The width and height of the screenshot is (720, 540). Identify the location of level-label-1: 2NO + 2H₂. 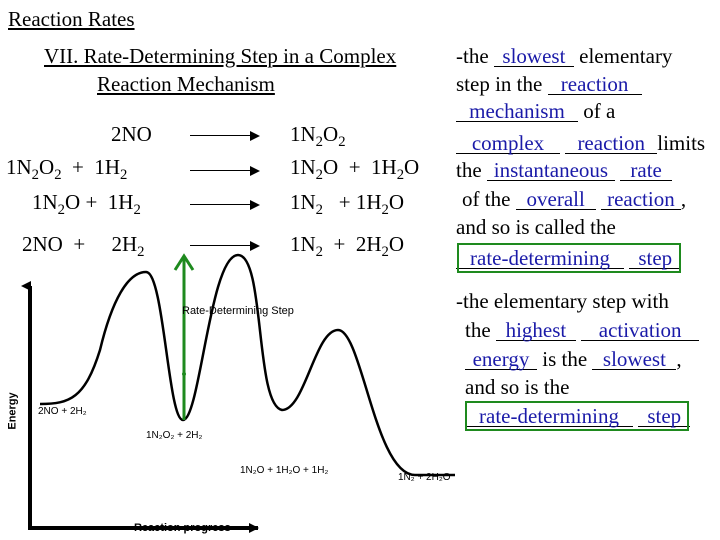
(62, 411).